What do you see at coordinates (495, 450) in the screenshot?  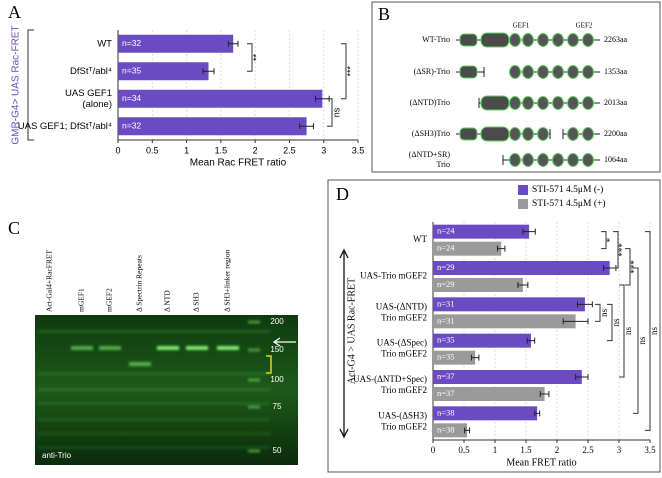 I see `x-tick-label: 1` at bounding box center [495, 450].